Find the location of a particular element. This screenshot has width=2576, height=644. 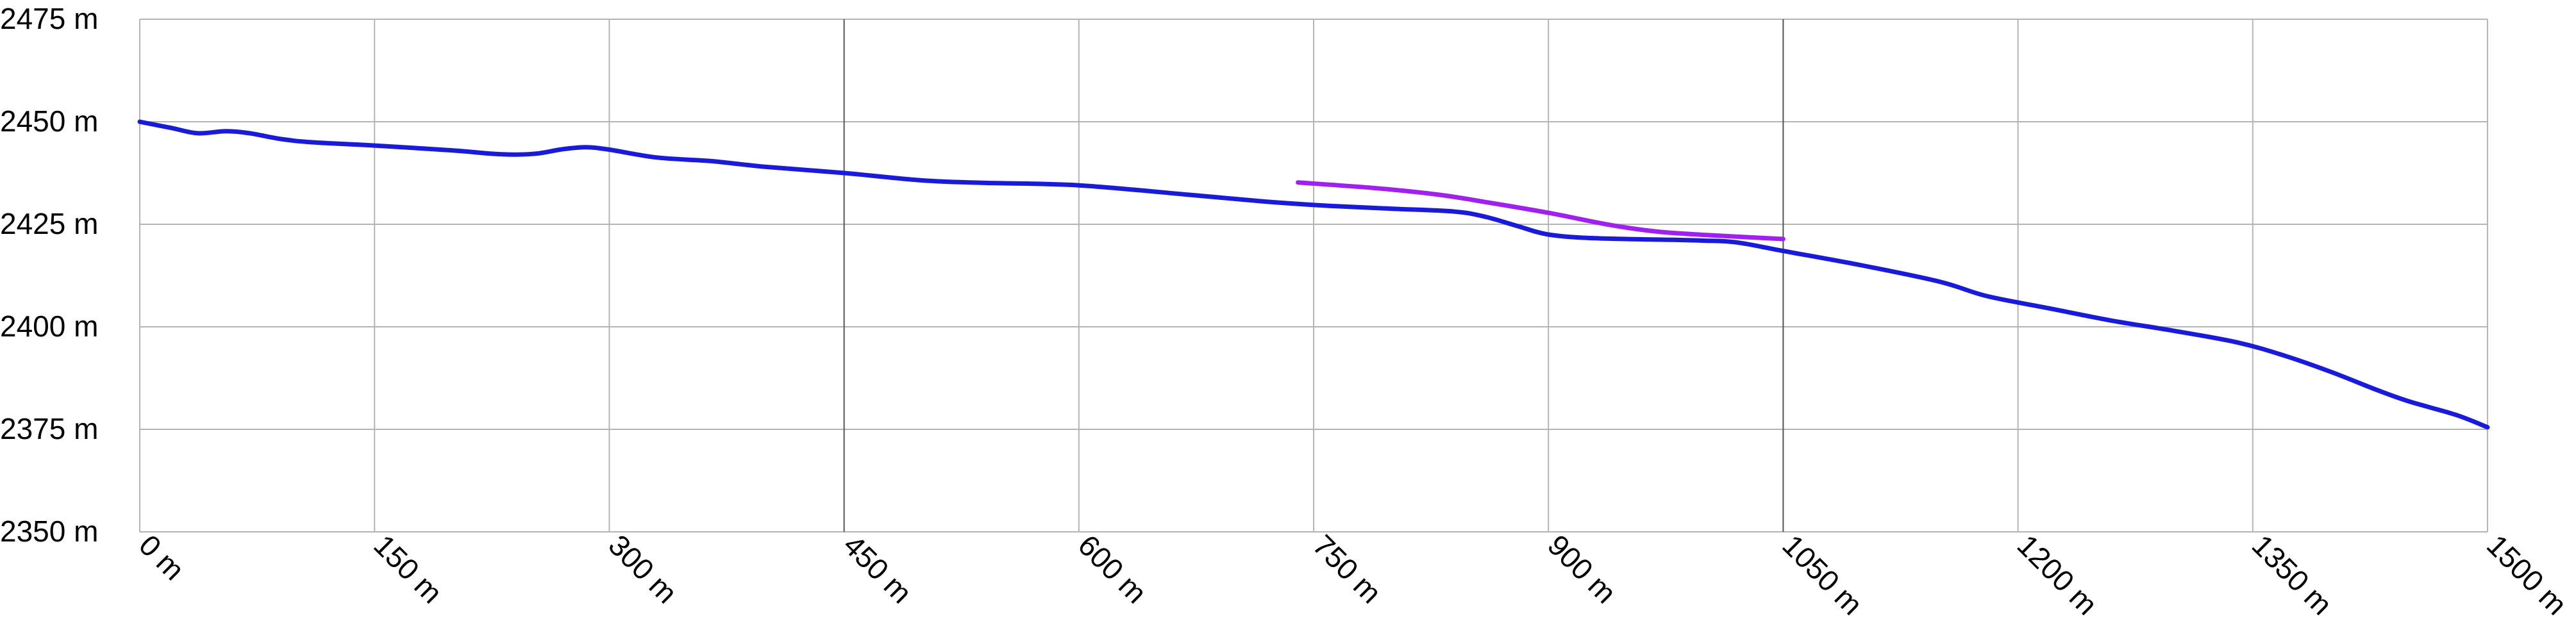

y-tick-label: 2425 m is located at coordinates (49, 223).